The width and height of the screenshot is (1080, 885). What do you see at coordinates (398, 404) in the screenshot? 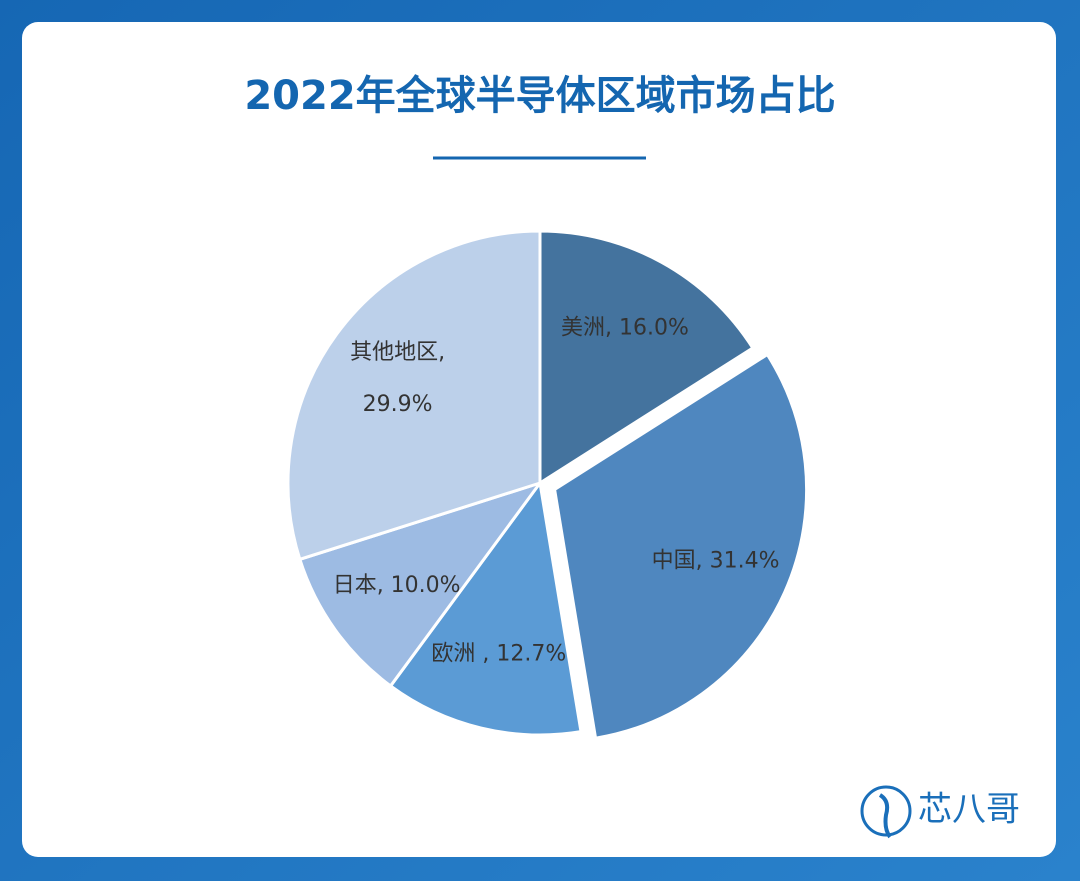
I see `data-label: 29.9%` at bounding box center [398, 404].